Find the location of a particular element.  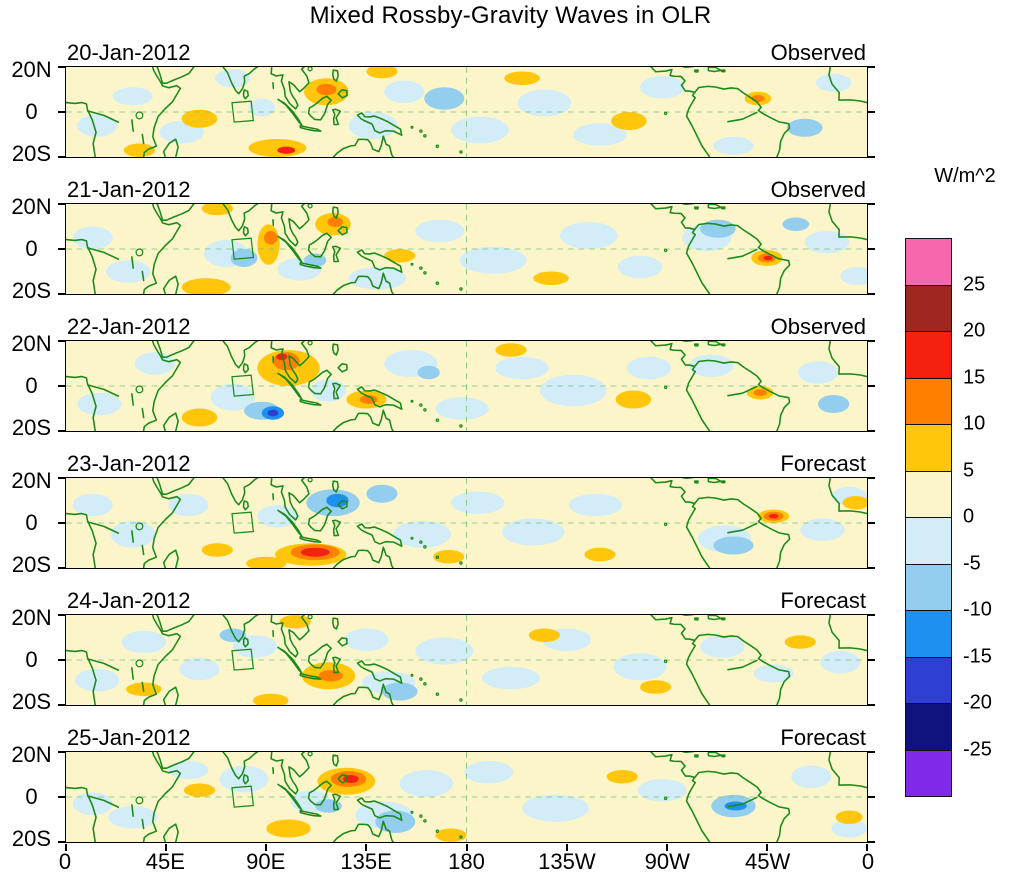

panel-mode-label: Observed is located at coordinates (818, 52).